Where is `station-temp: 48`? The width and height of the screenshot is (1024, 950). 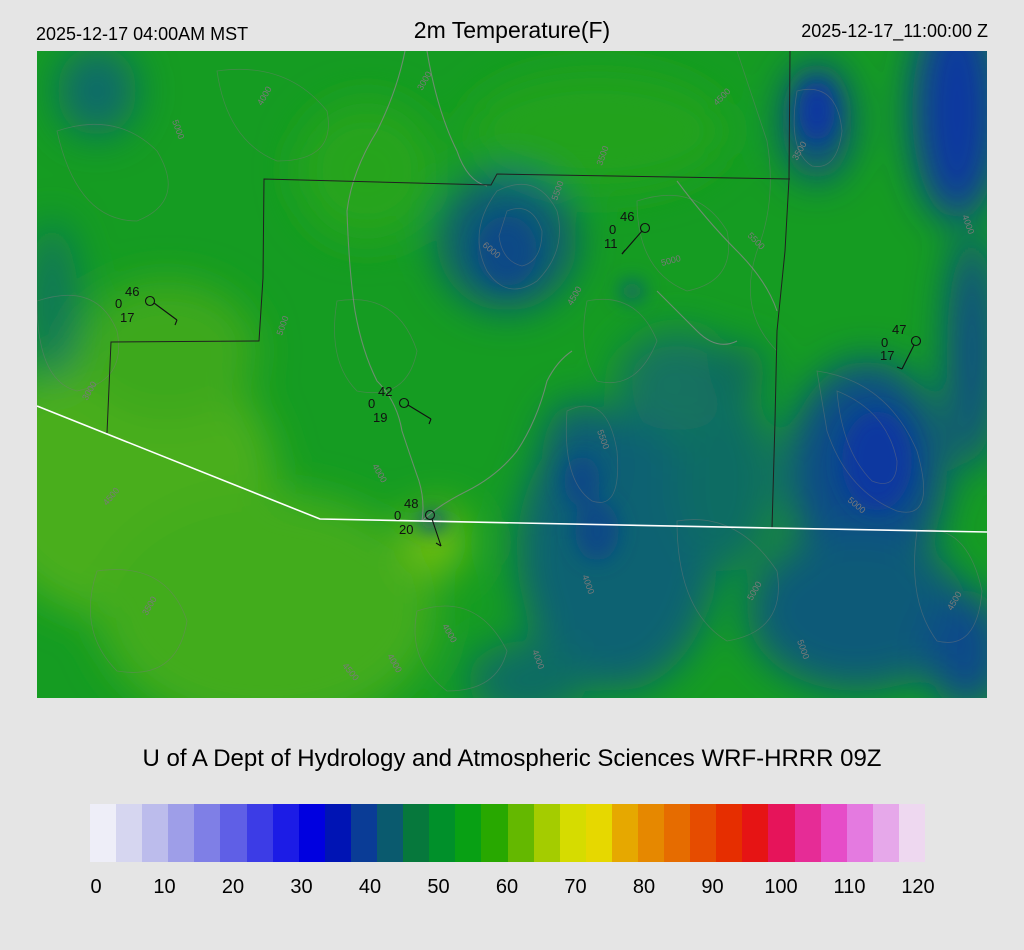
station-temp: 48 is located at coordinates (411, 503).